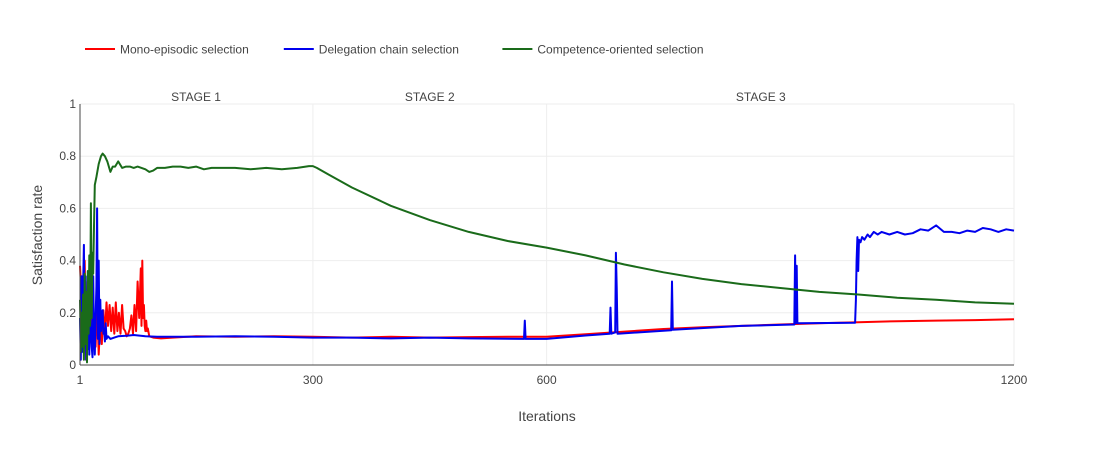 The image size is (1093, 450). What do you see at coordinates (430, 97) in the screenshot?
I see `stage-label: STAGE 2` at bounding box center [430, 97].